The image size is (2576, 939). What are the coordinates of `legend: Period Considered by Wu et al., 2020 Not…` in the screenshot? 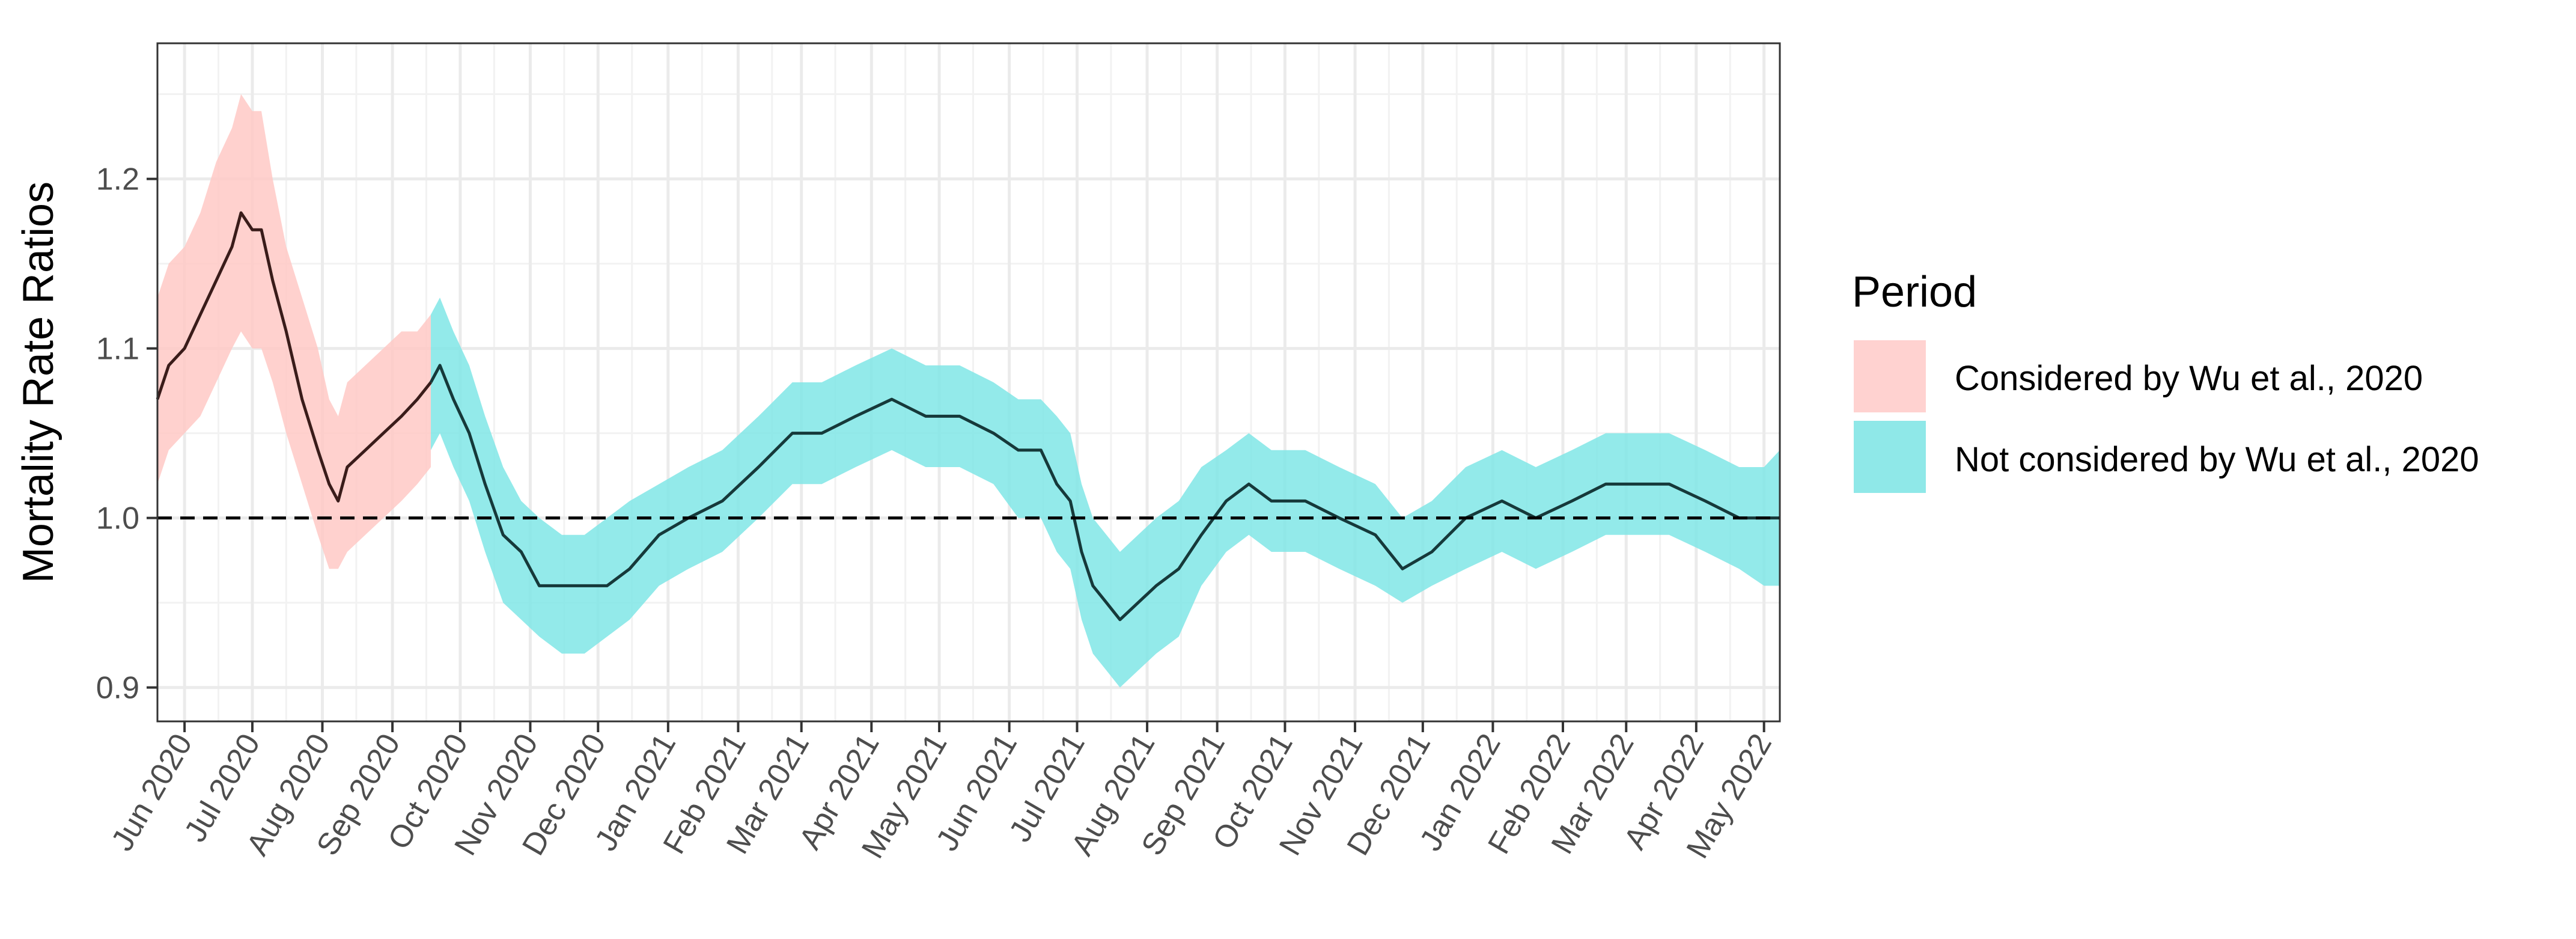 It's located at (2165, 380).